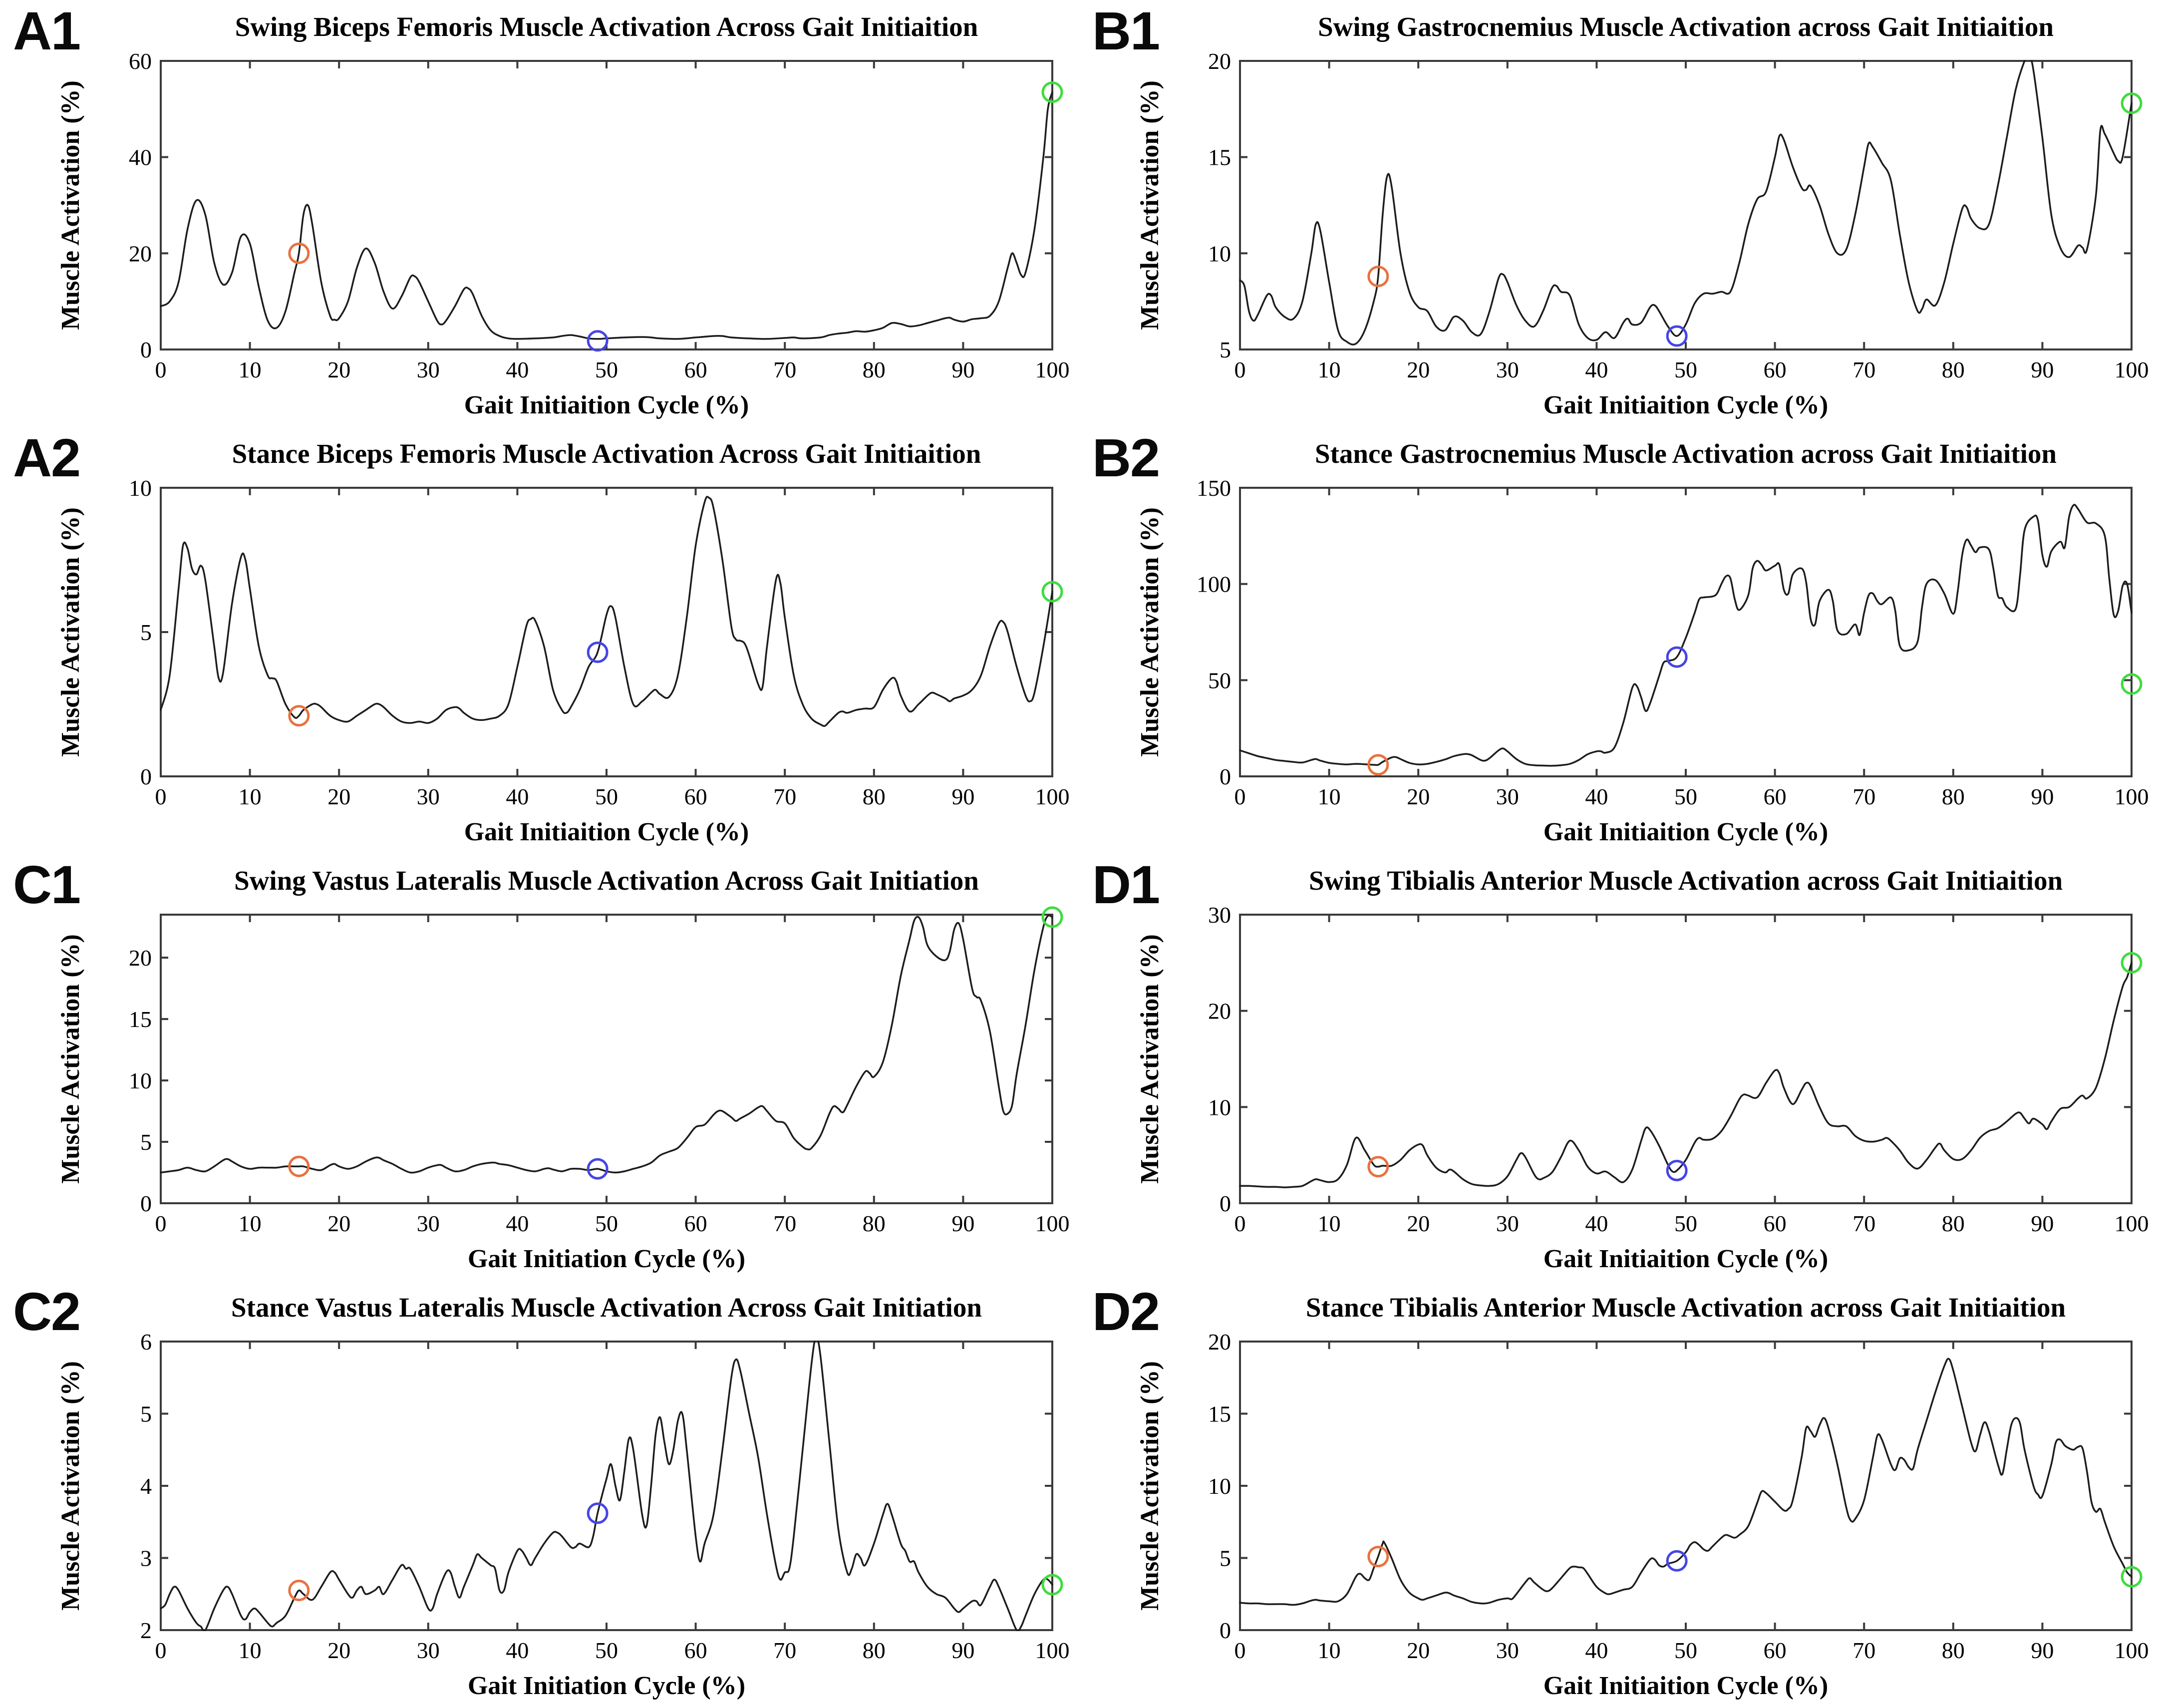 This screenshot has height=1708, width=2159. I want to click on emg-trace-A1, so click(606, 215).